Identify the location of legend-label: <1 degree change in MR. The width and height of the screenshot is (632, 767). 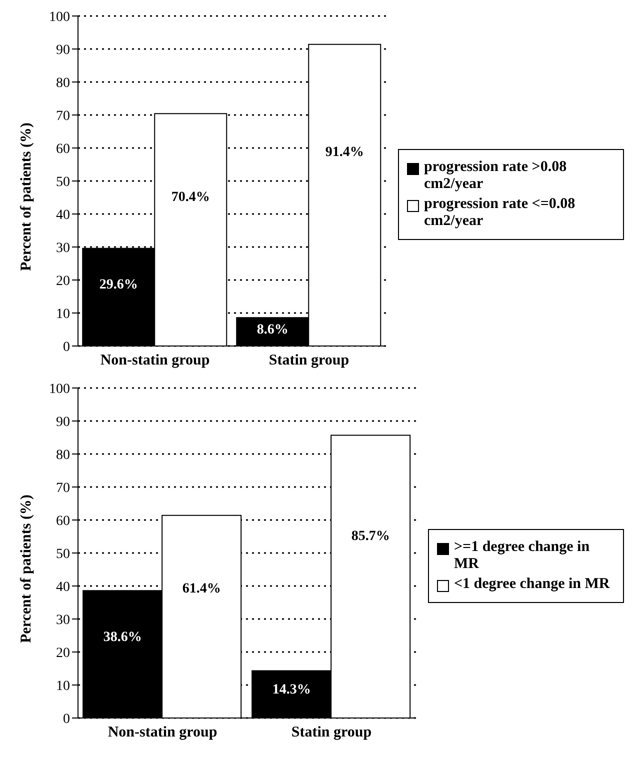
(532, 584).